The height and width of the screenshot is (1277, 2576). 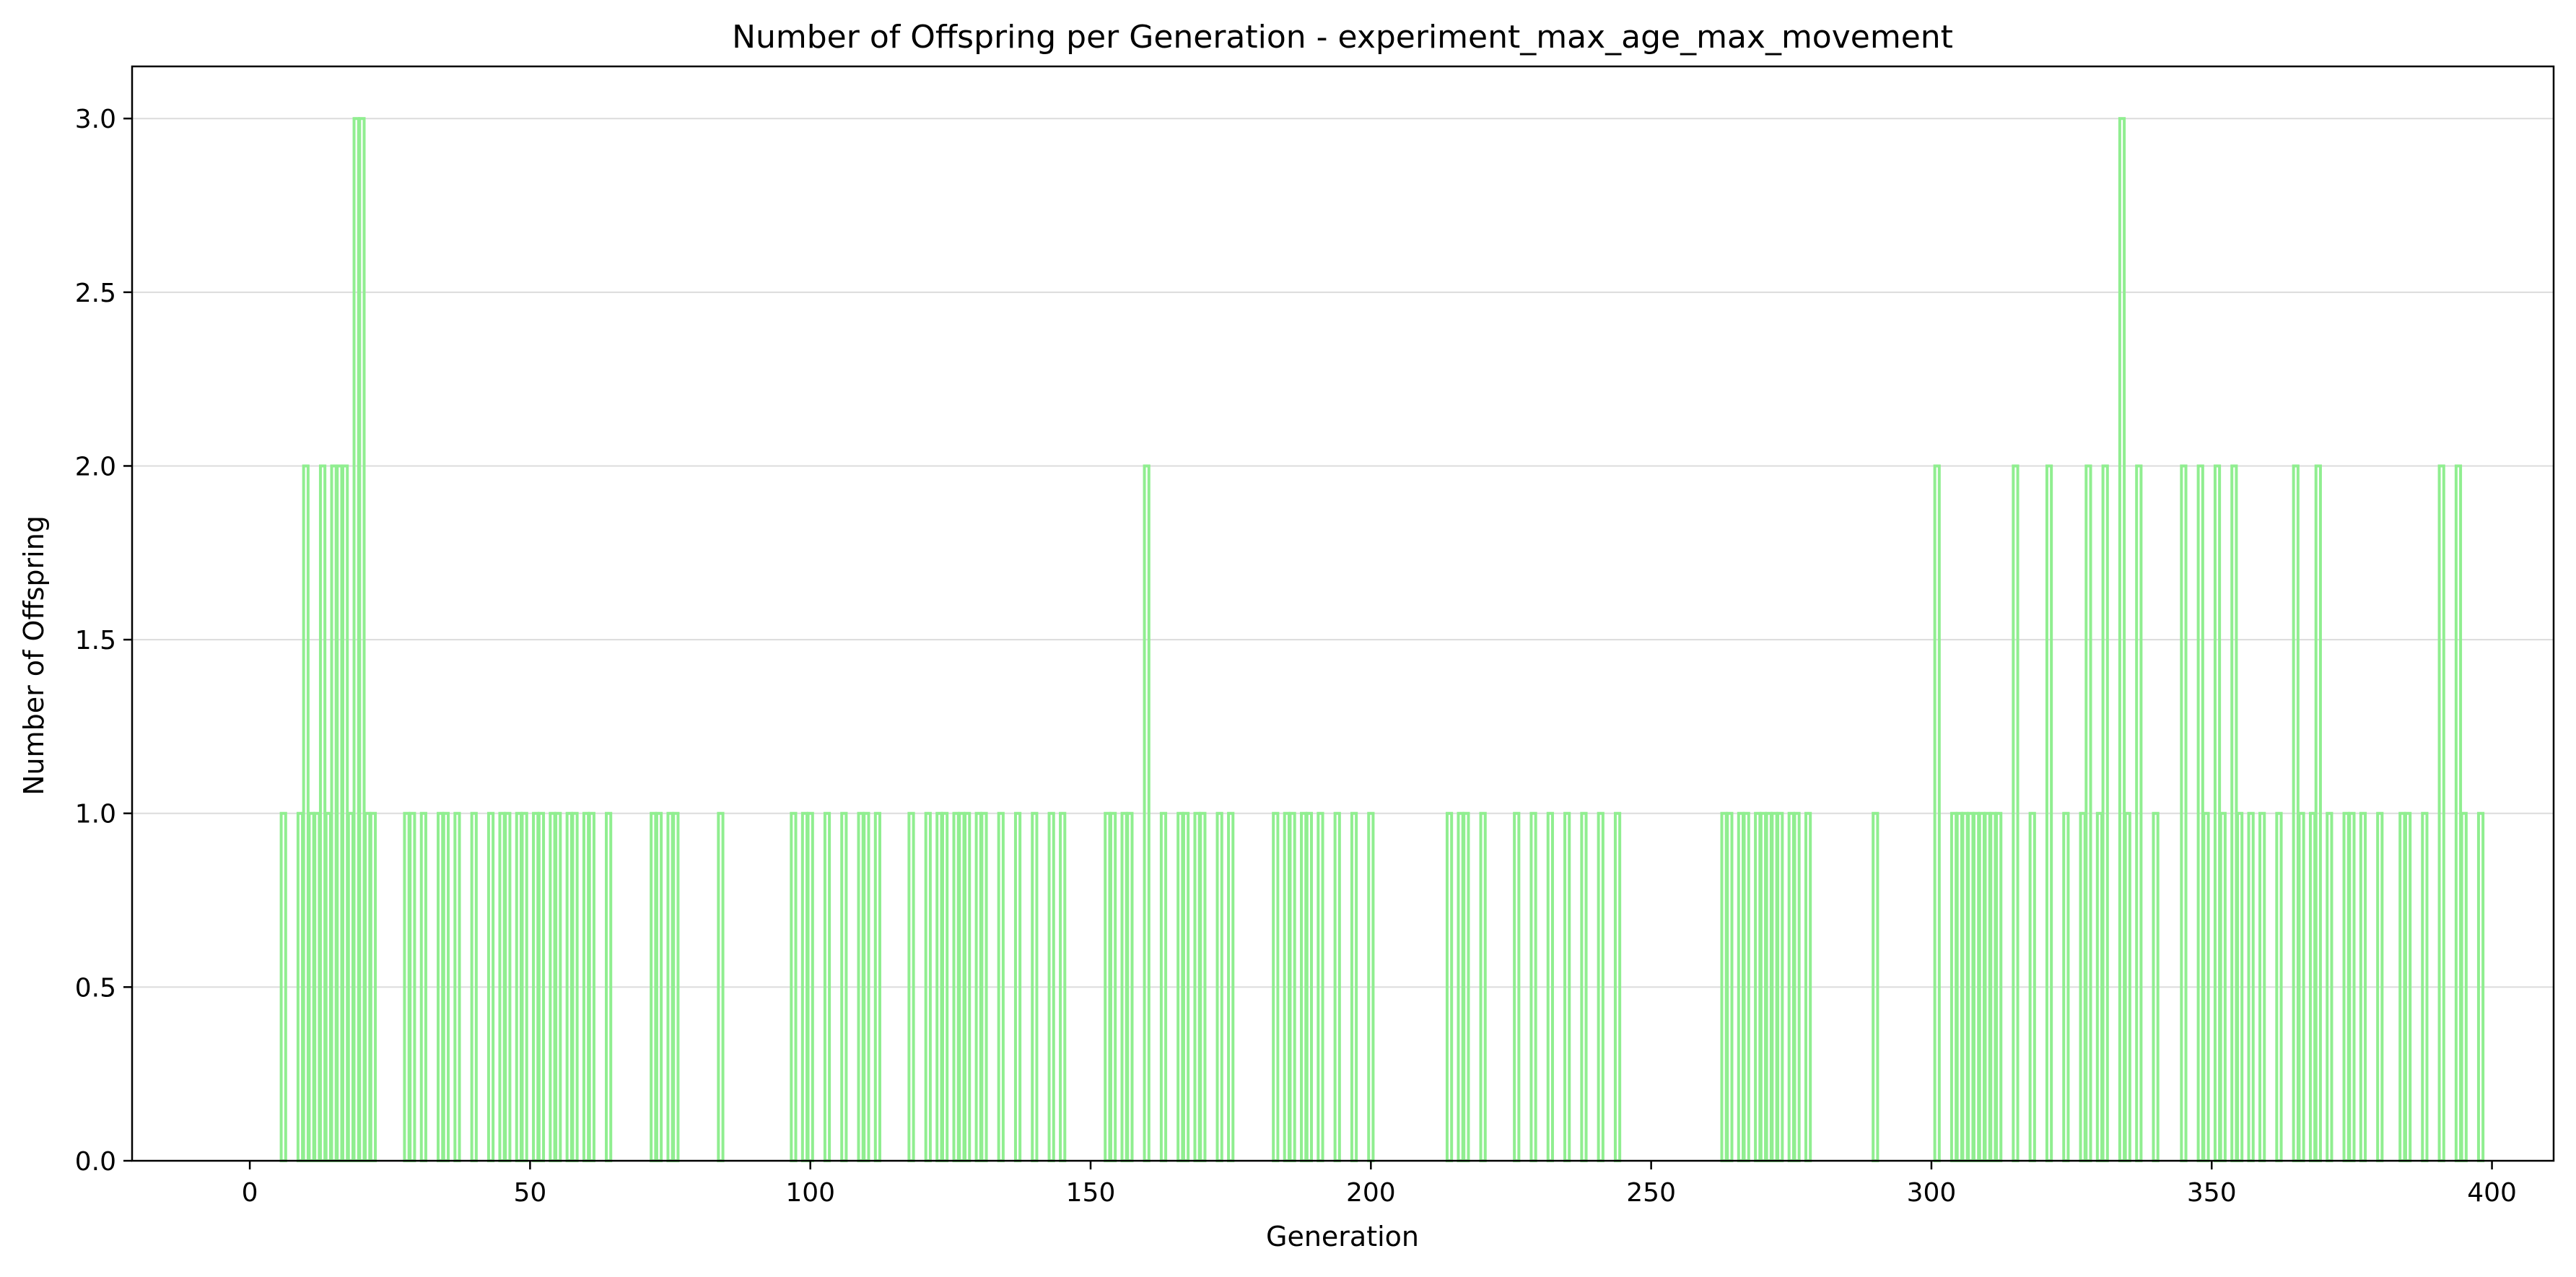 I want to click on x-tick-label: 0, so click(x=250, y=1193).